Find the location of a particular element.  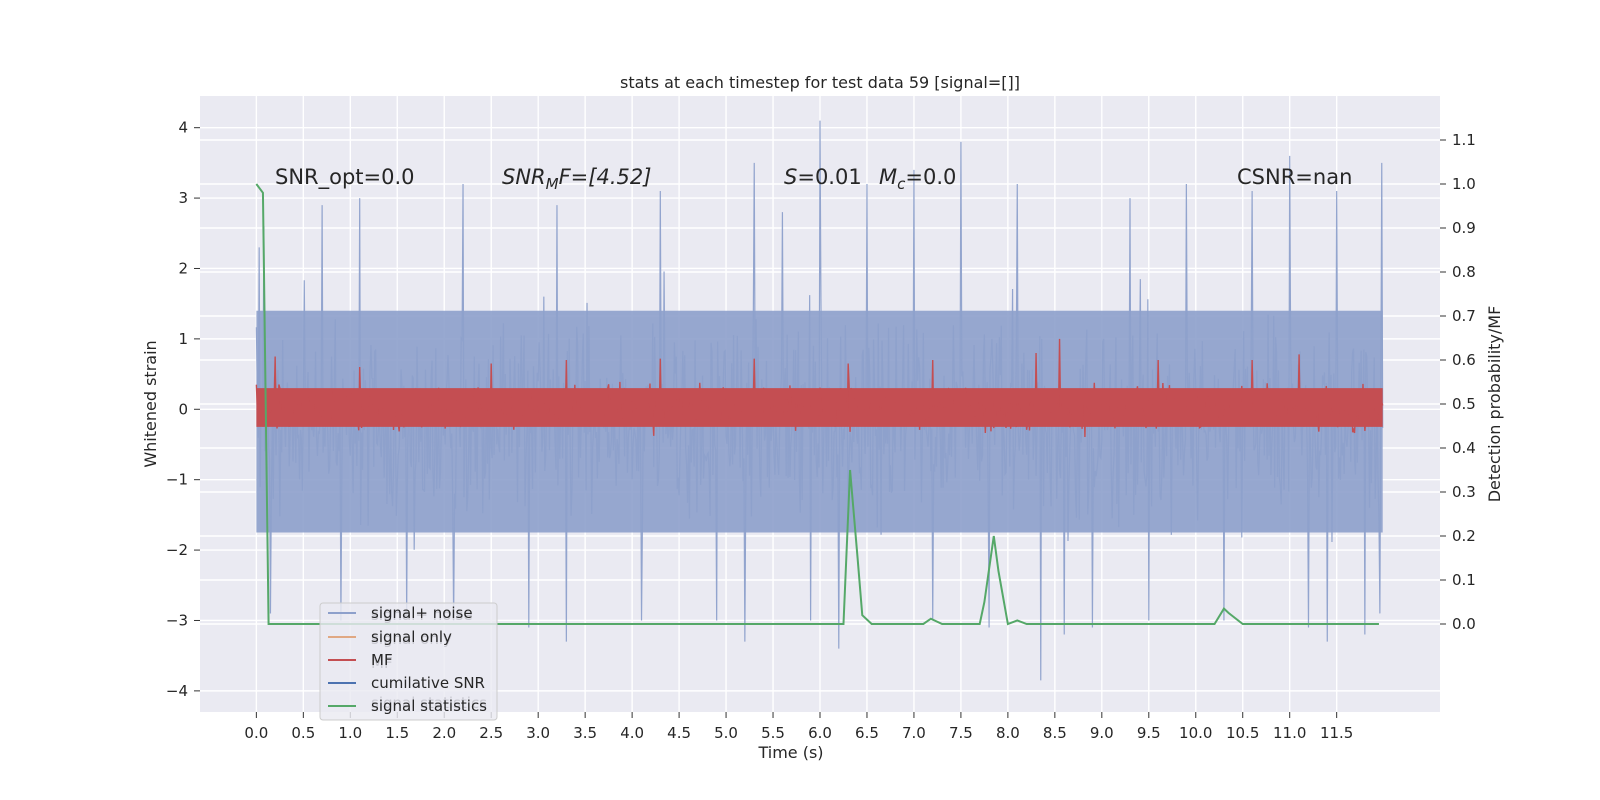

annotation-s-rest: =0.01 is located at coordinates (829, 177).